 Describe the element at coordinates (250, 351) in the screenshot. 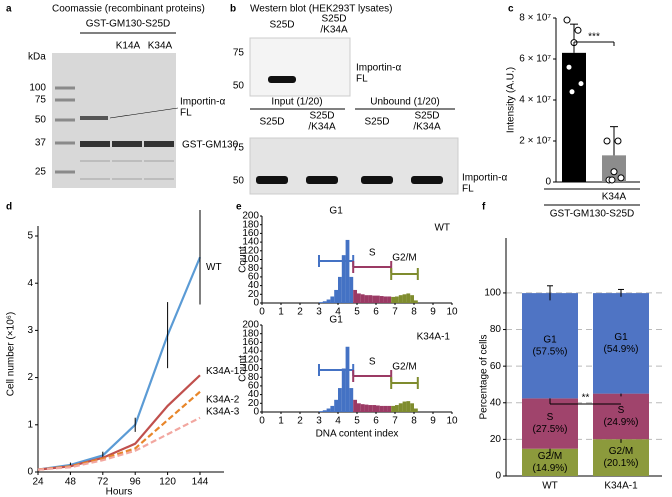

I see `y-tick-label: 140` at that location.